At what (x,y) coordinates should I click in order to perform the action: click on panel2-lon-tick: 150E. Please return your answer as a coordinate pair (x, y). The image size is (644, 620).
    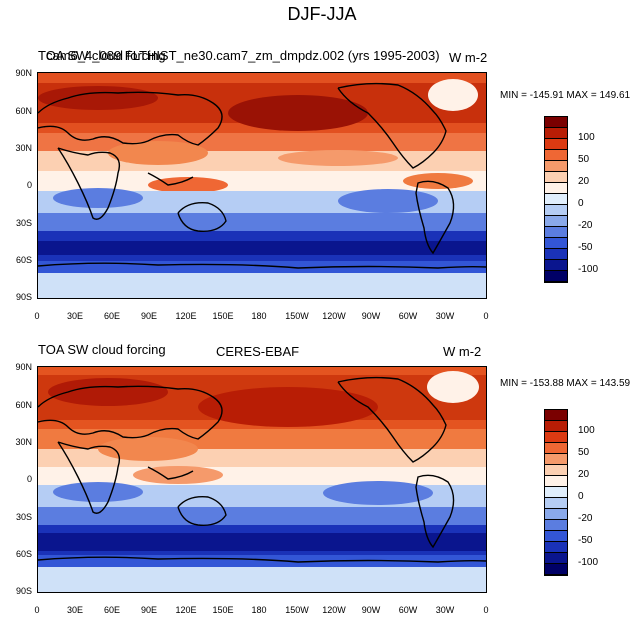
    Looking at the image, I should click on (223, 610).